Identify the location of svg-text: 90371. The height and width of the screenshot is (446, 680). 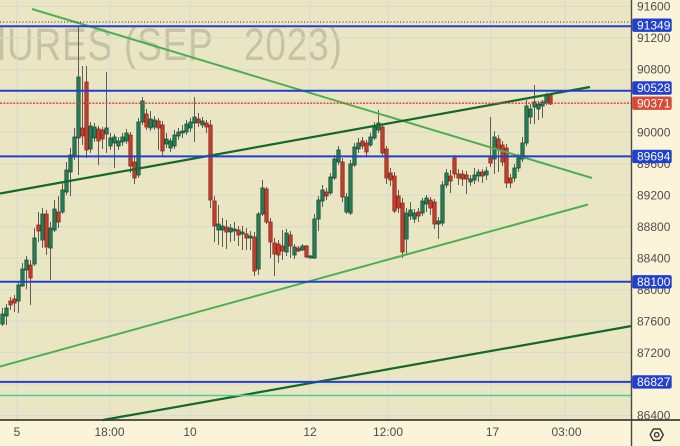
(654, 103).